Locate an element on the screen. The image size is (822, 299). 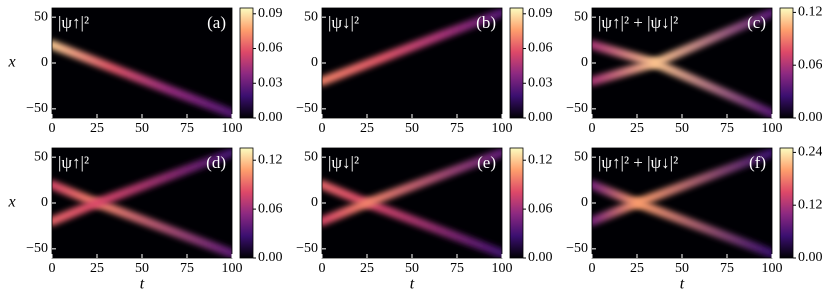
formula-label: |ψ↑|² is located at coordinates (73, 162).